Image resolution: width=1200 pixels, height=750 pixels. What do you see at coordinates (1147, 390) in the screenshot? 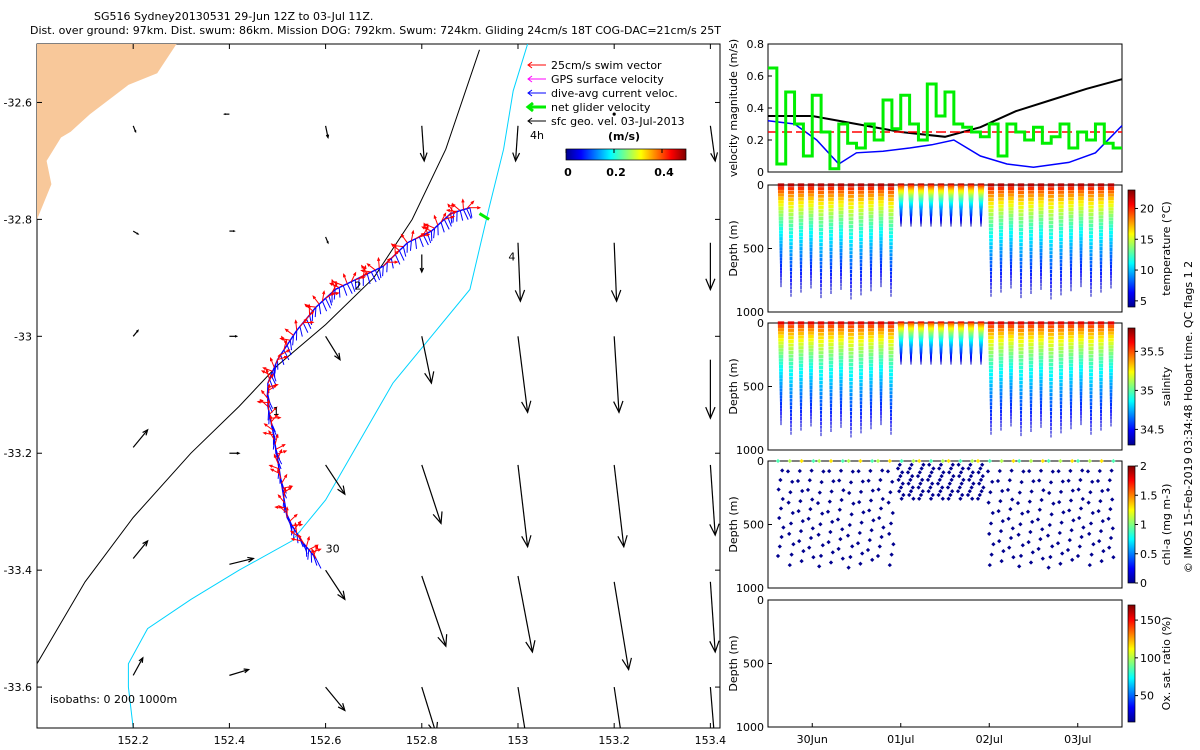
I see `section-colorbar-tick-label: 35` at bounding box center [1147, 390].